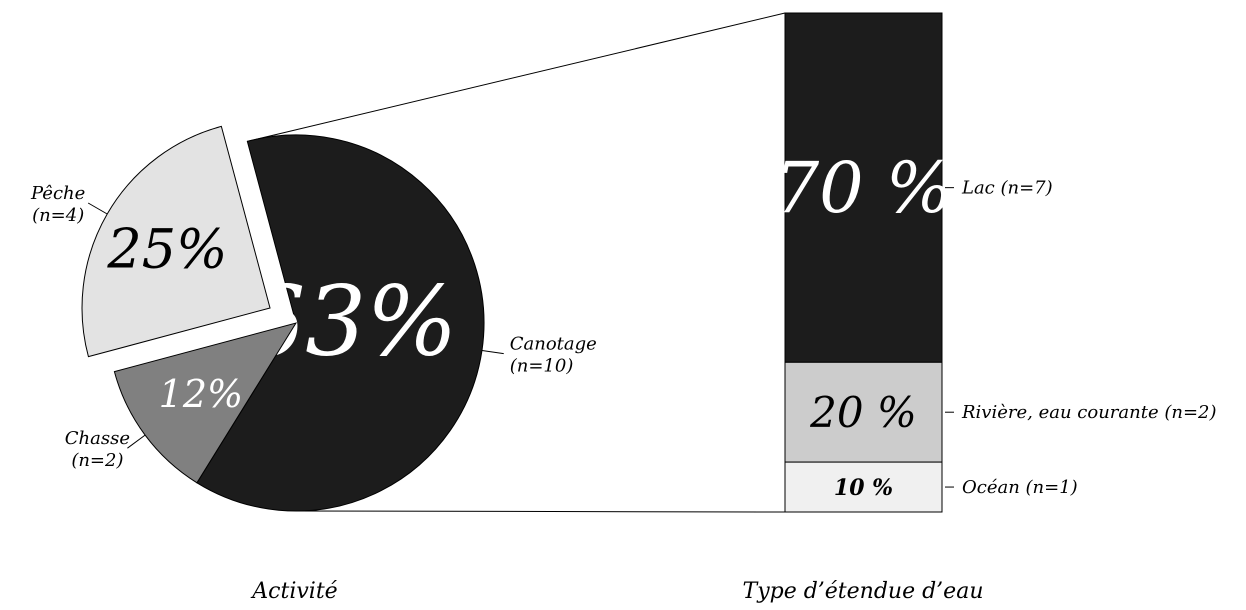 The image size is (1246, 610). I want to click on pie-category-label: Canotage, so click(553, 344).